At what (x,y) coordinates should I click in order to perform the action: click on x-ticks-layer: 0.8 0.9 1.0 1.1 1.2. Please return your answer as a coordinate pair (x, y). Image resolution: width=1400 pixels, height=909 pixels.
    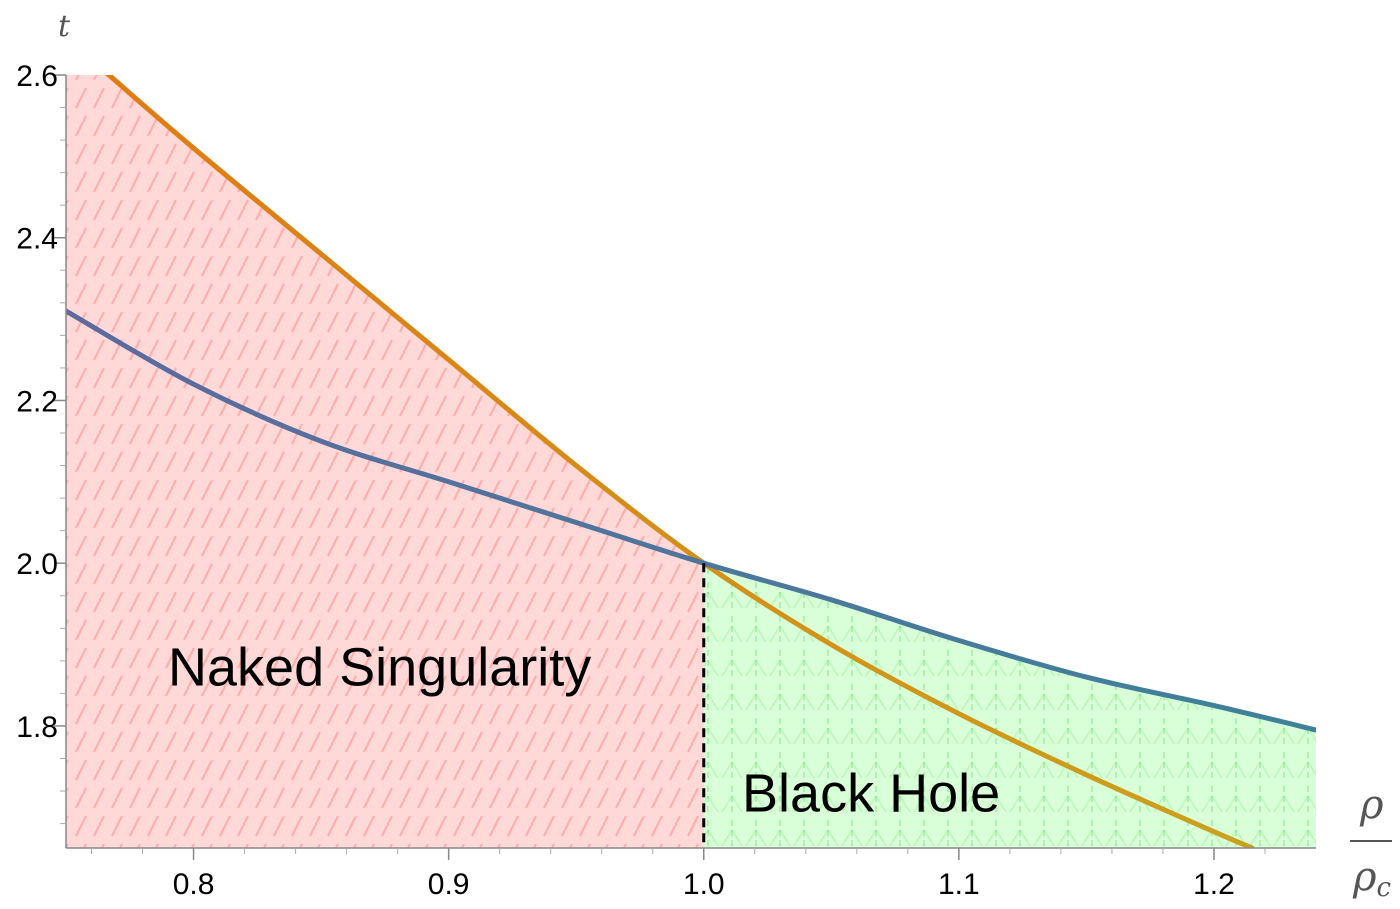
    Looking at the image, I should click on (678, 874).